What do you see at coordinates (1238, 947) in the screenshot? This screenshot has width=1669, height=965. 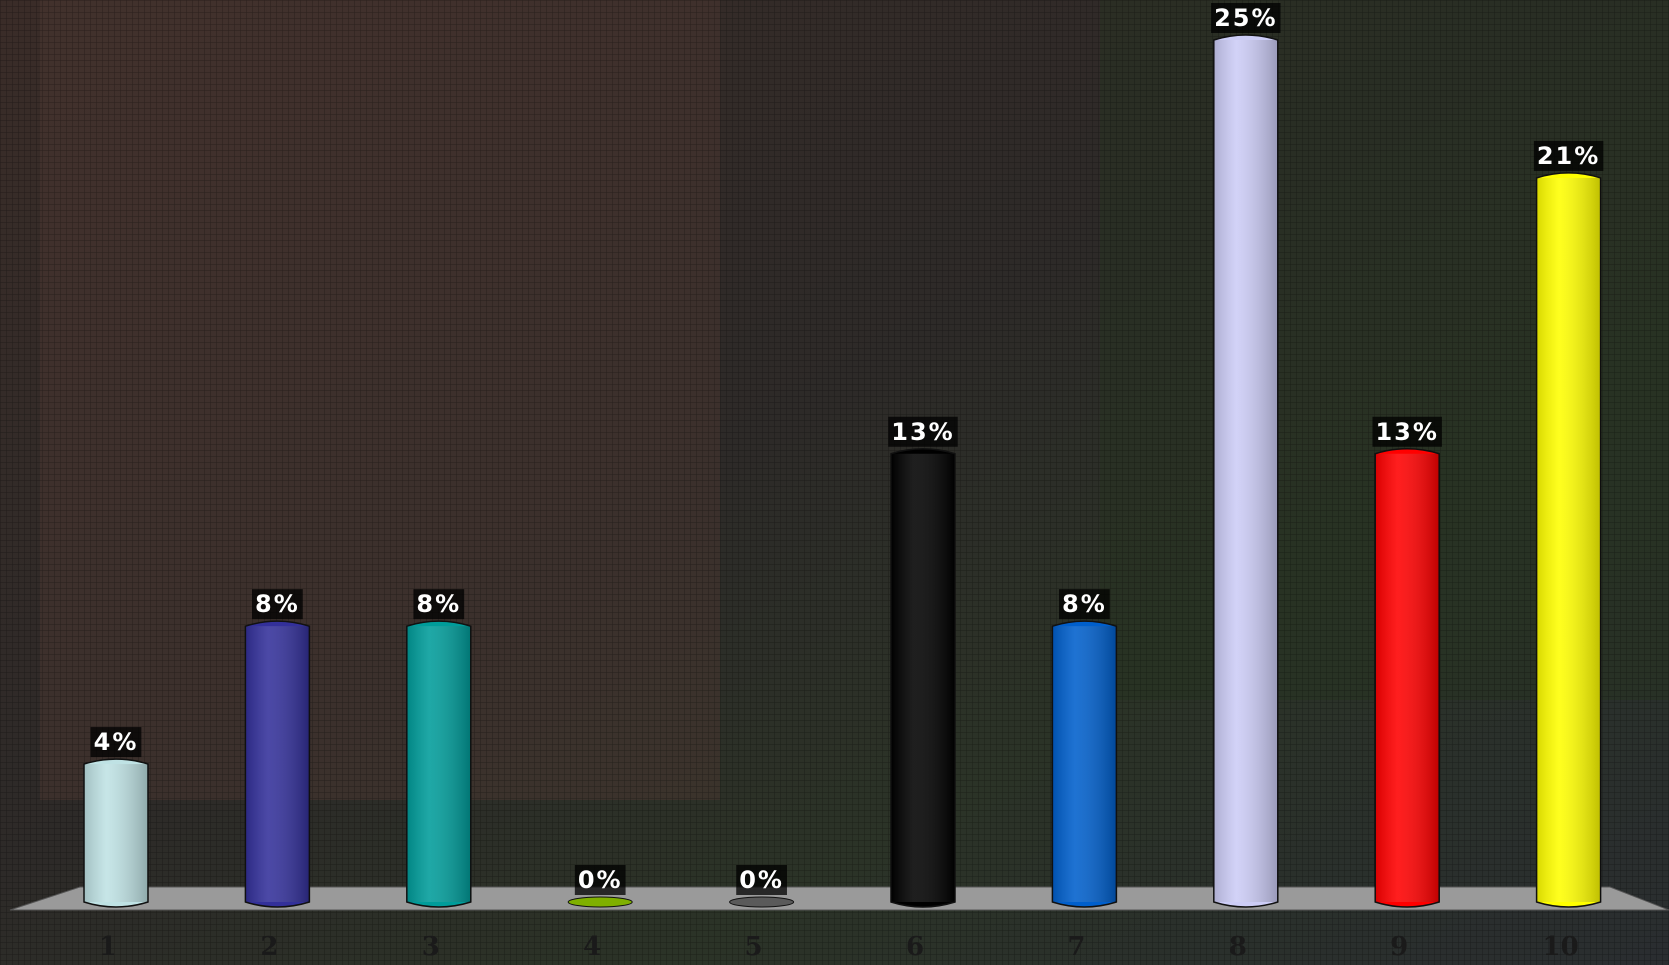 I see `x-tick-label: 8` at bounding box center [1238, 947].